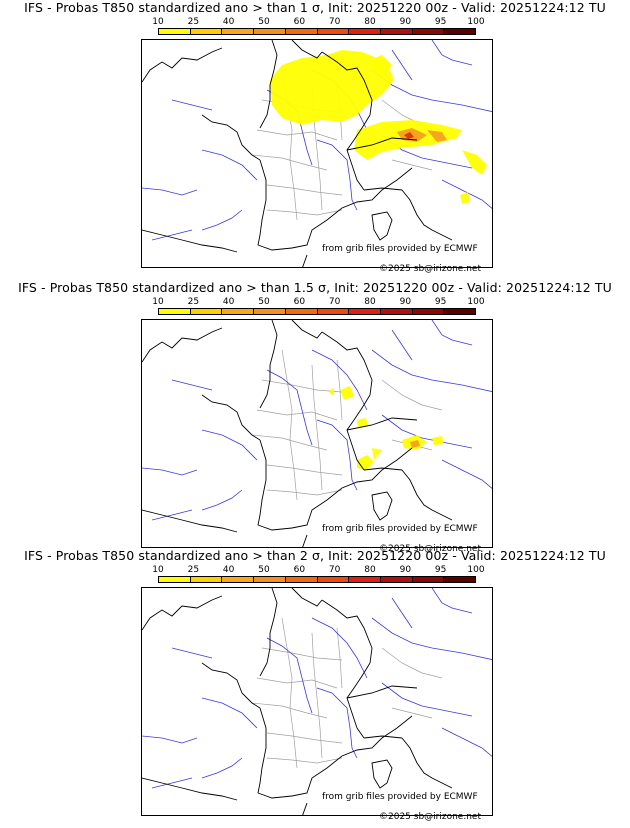  I want to click on colorscale-labels: 10 25 40 50 60 70 80 90 95 100, so click(318, 570).